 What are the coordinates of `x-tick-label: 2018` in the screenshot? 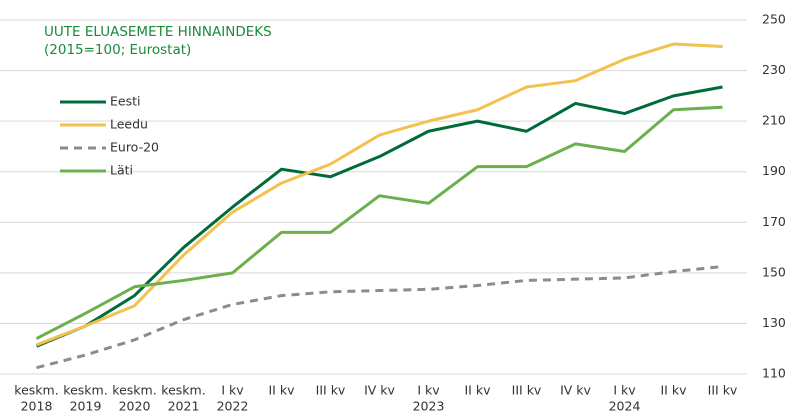 It's located at (37, 406).